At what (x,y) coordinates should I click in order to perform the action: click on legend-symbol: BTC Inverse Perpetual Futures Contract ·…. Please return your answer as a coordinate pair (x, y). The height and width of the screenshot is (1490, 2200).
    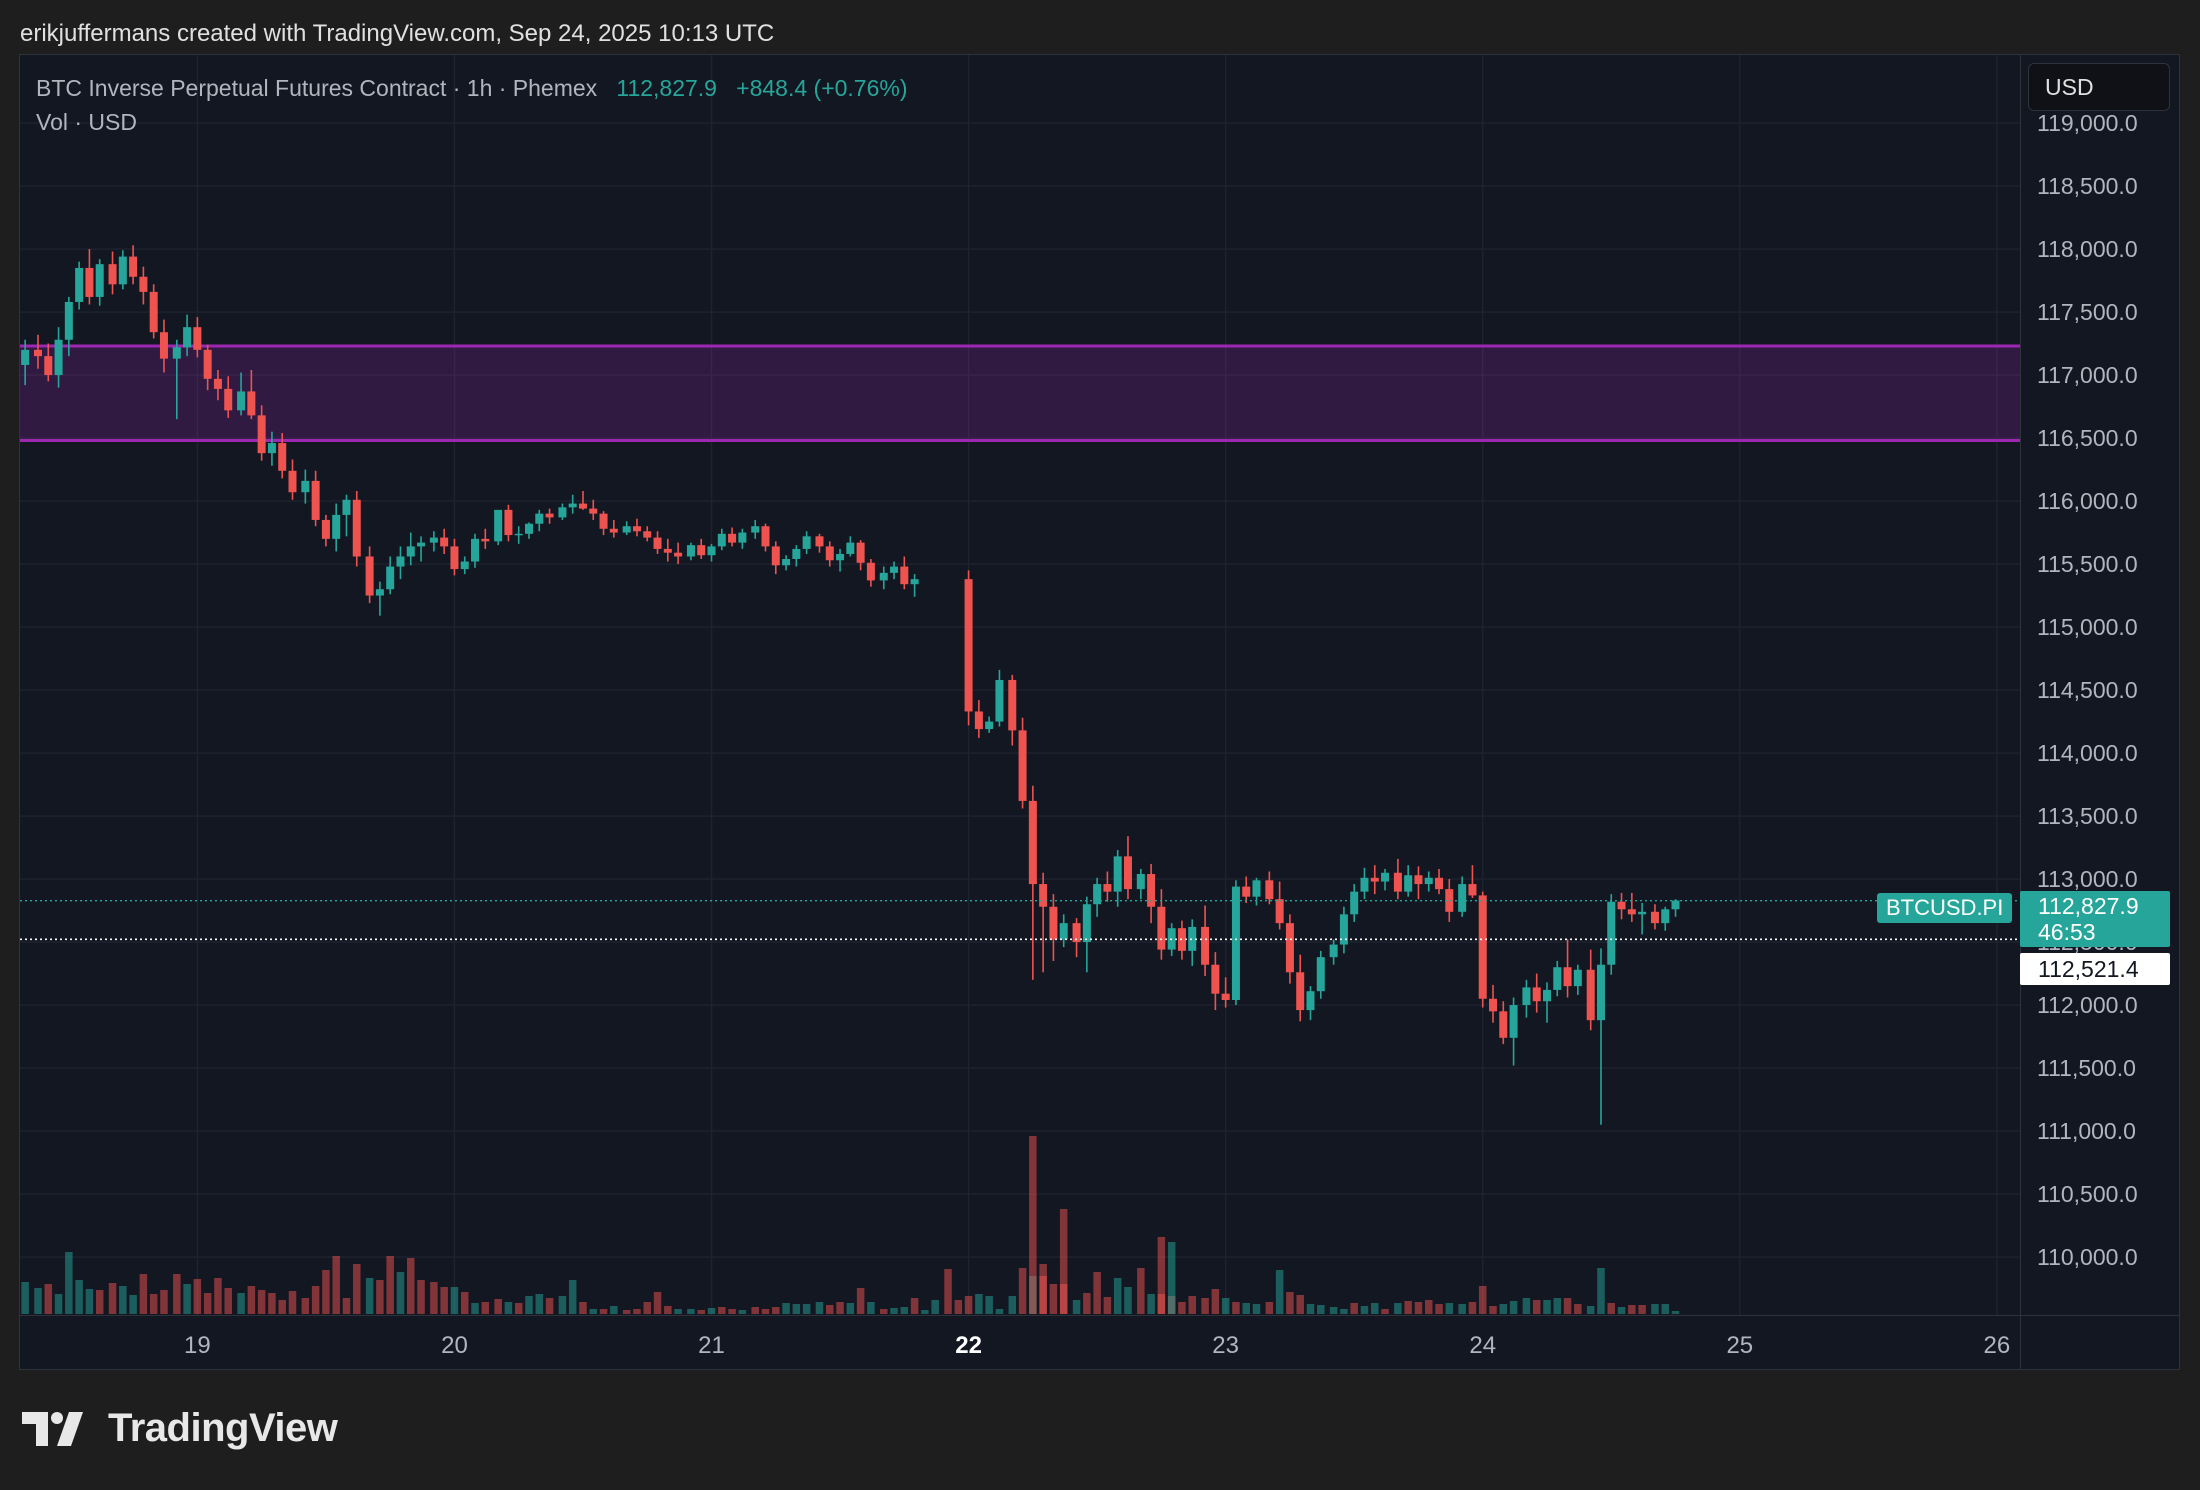
    Looking at the image, I should click on (317, 88).